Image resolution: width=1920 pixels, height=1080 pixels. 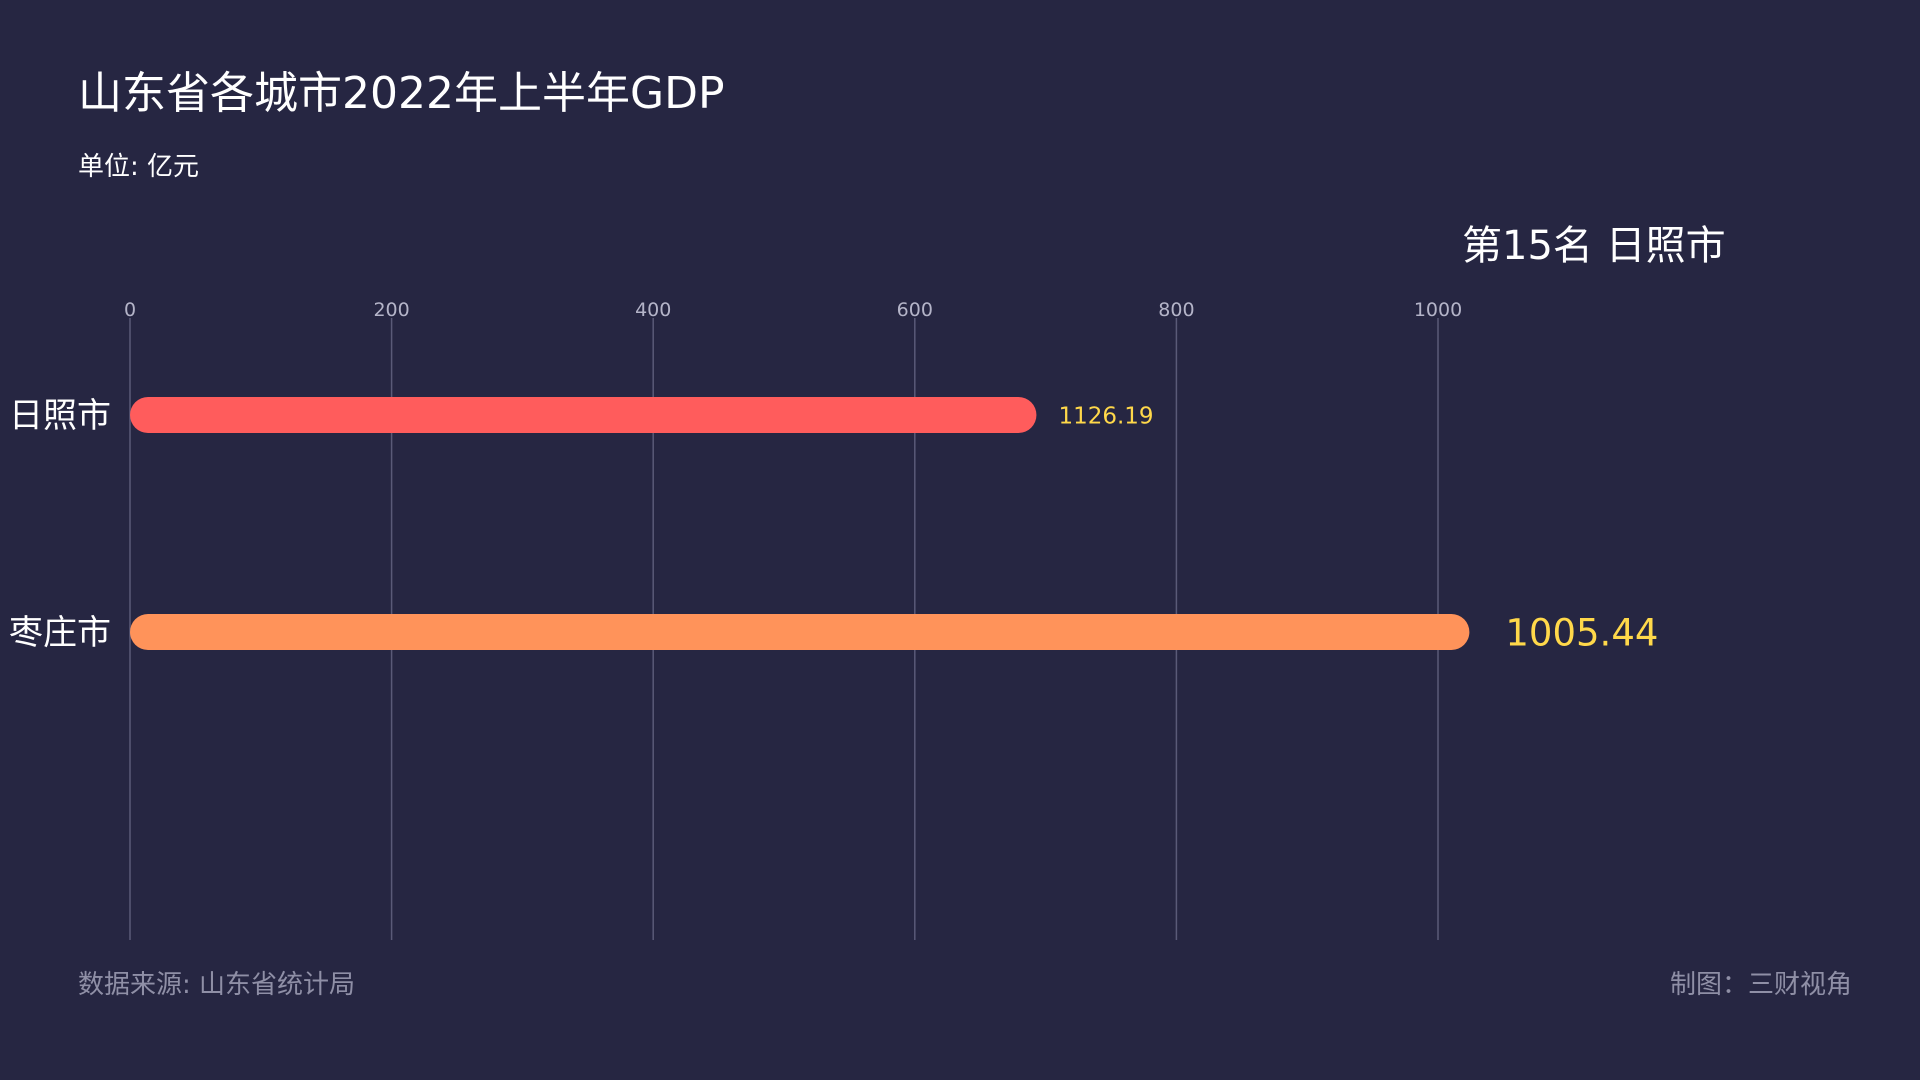 What do you see at coordinates (1105, 416) in the screenshot?
I see `value-label: 1126.19` at bounding box center [1105, 416].